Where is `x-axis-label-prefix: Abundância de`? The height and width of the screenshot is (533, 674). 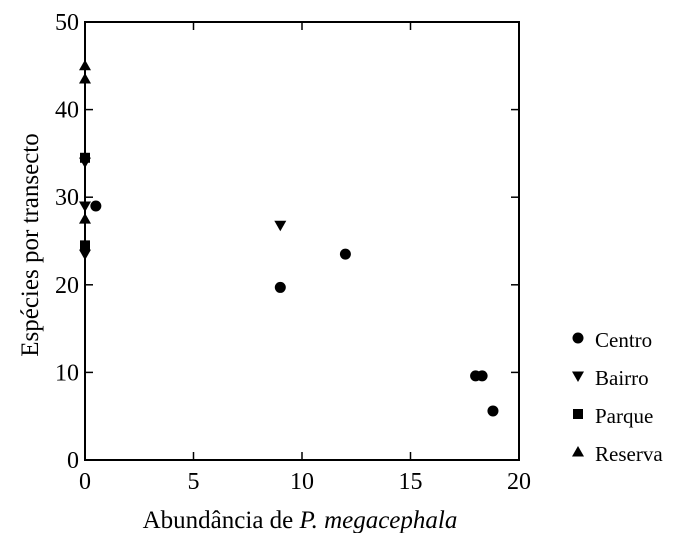
x-axis-label-prefix: Abundância de is located at coordinates (221, 520).